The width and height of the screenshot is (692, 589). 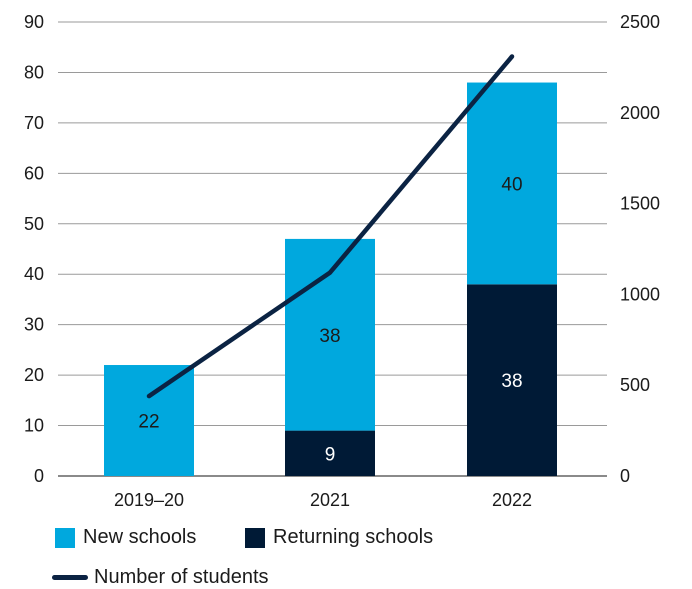 What do you see at coordinates (34, 72) in the screenshot?
I see `y-tick-label-left: 80` at bounding box center [34, 72].